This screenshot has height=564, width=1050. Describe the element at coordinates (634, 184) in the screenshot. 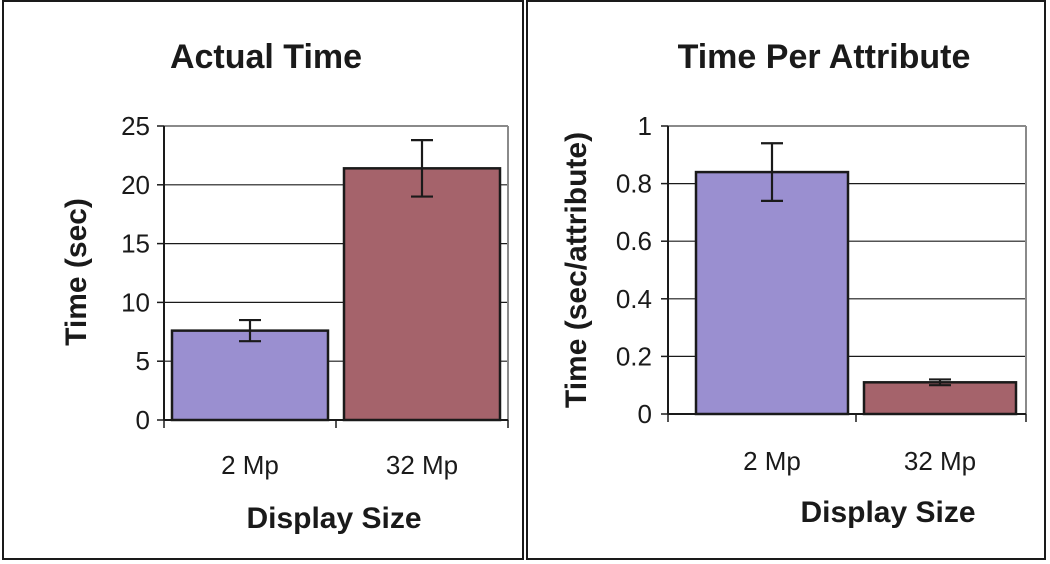

I see `y-tick-label: 0.8` at that location.